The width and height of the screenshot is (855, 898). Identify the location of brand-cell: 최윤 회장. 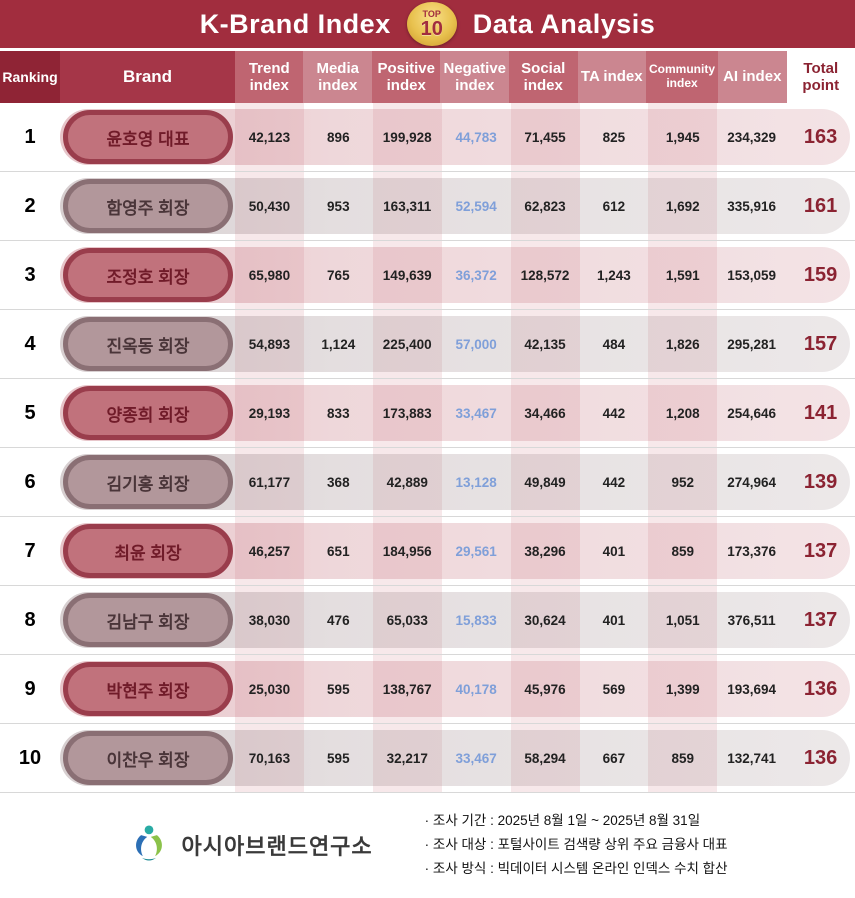
(147, 551).